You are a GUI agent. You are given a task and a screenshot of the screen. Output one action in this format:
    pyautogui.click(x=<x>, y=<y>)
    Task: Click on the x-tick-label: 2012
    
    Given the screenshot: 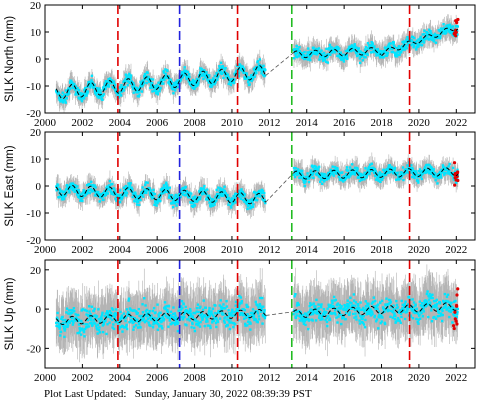 What is the action you would take?
    pyautogui.click(x=269, y=123)
    